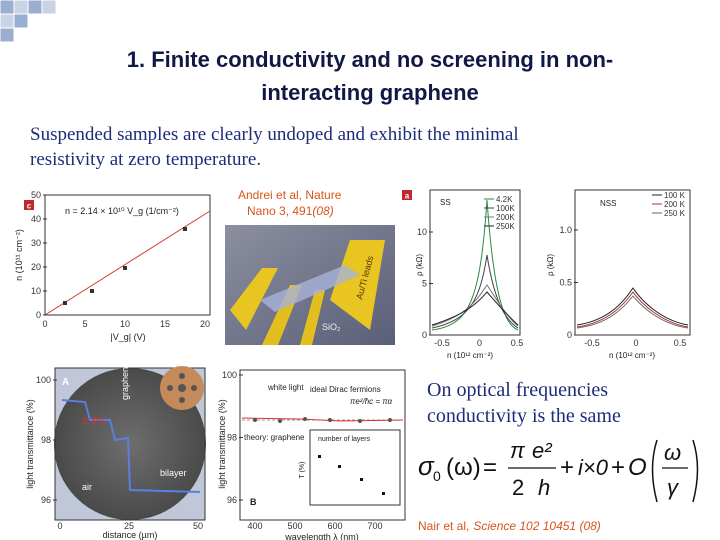  What do you see at coordinates (125, 324) in the screenshot?
I see `x-tick-label: 10` at bounding box center [125, 324].